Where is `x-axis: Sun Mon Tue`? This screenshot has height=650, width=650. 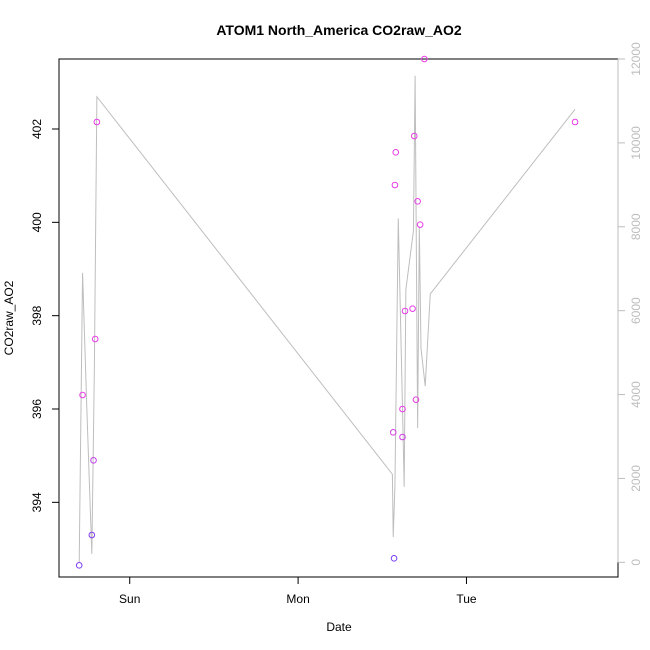 x-axis: Sun Mon Tue is located at coordinates (298, 591).